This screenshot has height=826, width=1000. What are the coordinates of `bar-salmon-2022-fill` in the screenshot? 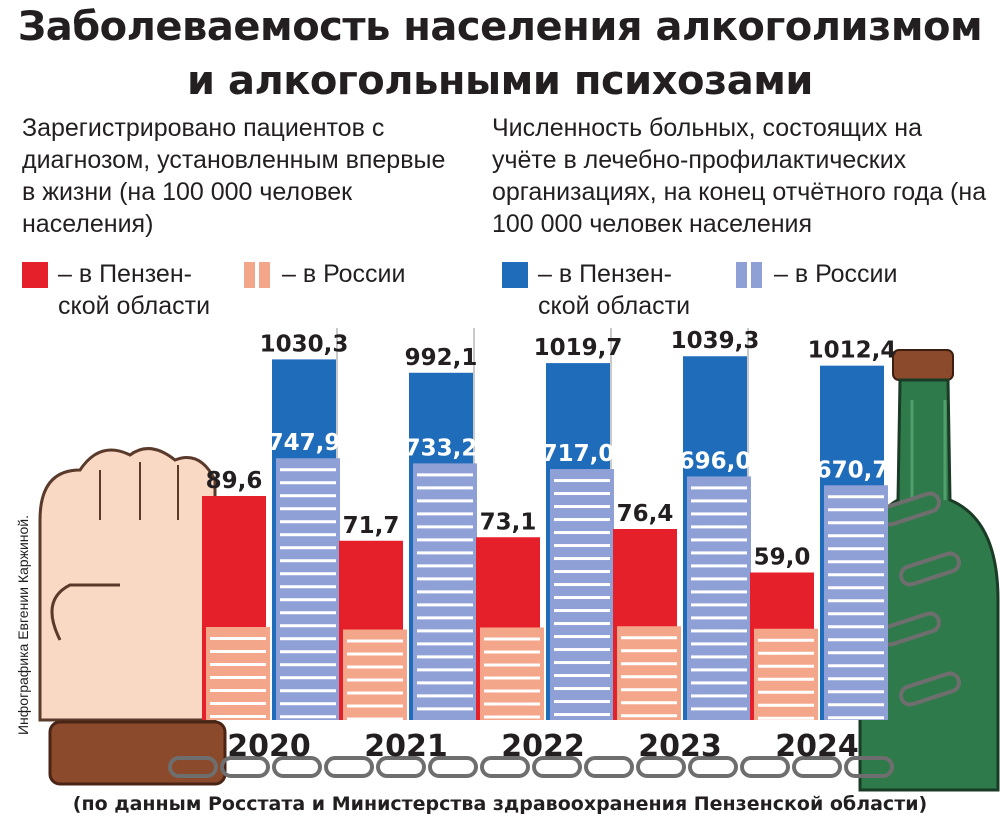 It's located at (512, 673).